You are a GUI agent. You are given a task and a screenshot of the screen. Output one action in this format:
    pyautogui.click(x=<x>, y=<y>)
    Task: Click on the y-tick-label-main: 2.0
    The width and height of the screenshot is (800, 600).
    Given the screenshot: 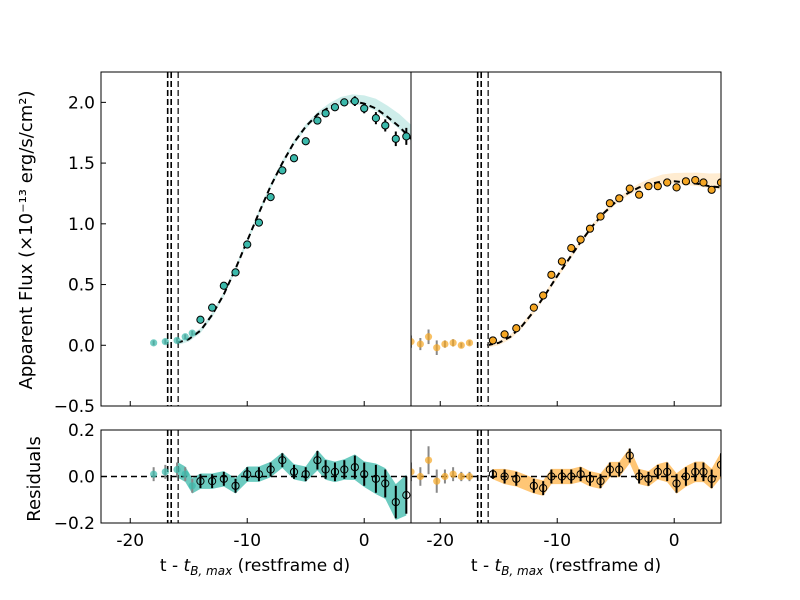 What is the action you would take?
    pyautogui.click(x=81, y=103)
    